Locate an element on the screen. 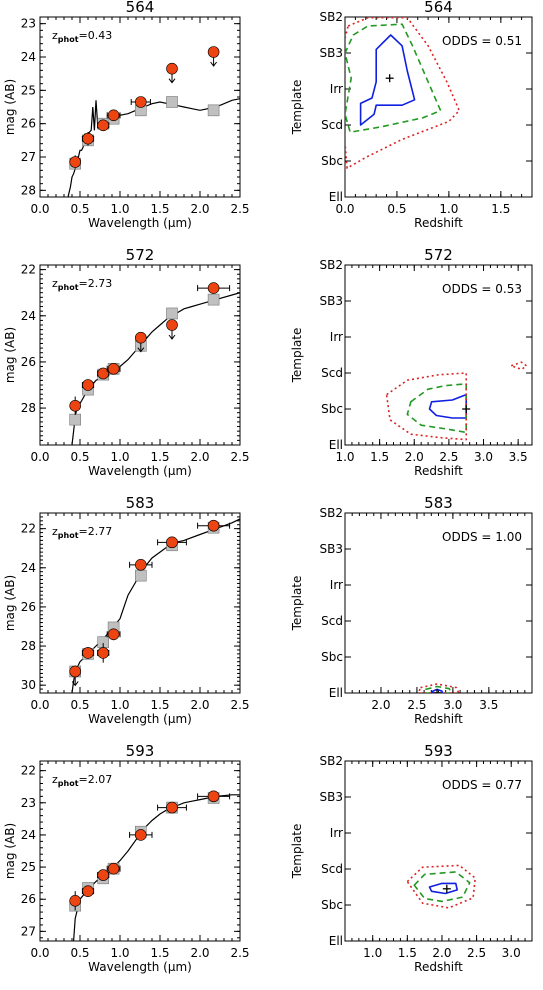 The height and width of the screenshot is (990, 543). chart-title: 583 is located at coordinates (140, 503).